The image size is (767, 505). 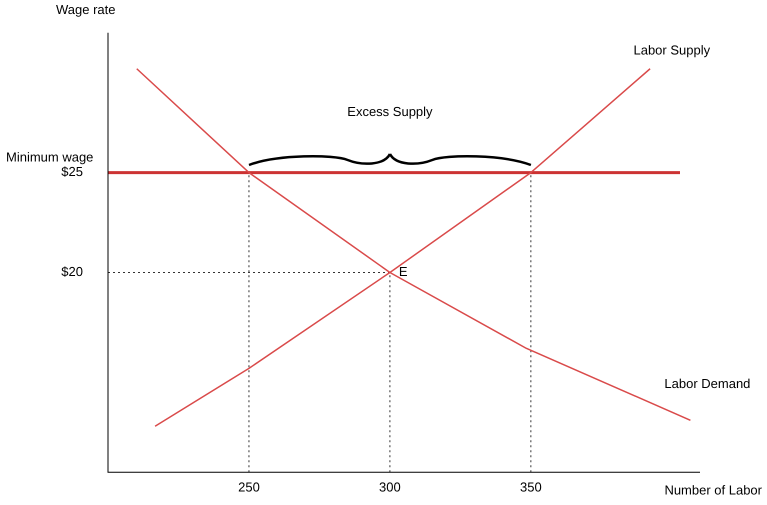 I want to click on x-tick-label: 300, so click(x=390, y=487).